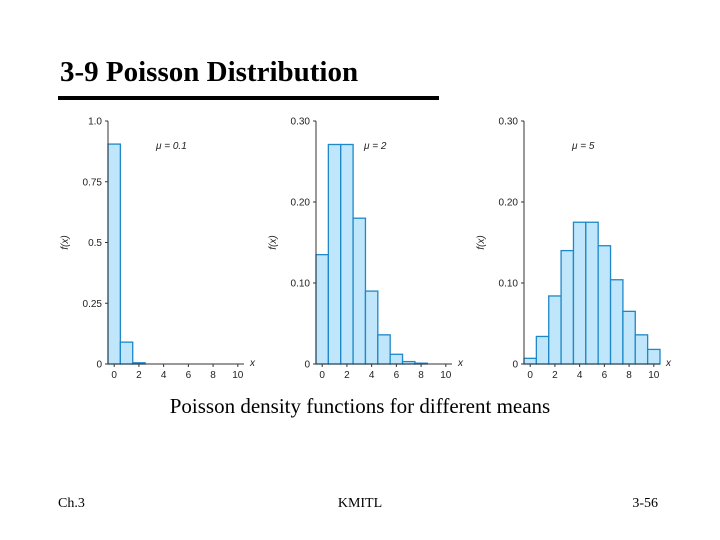  Describe the element at coordinates (616, 322) in the screenshot. I see `bar-x7` at that location.